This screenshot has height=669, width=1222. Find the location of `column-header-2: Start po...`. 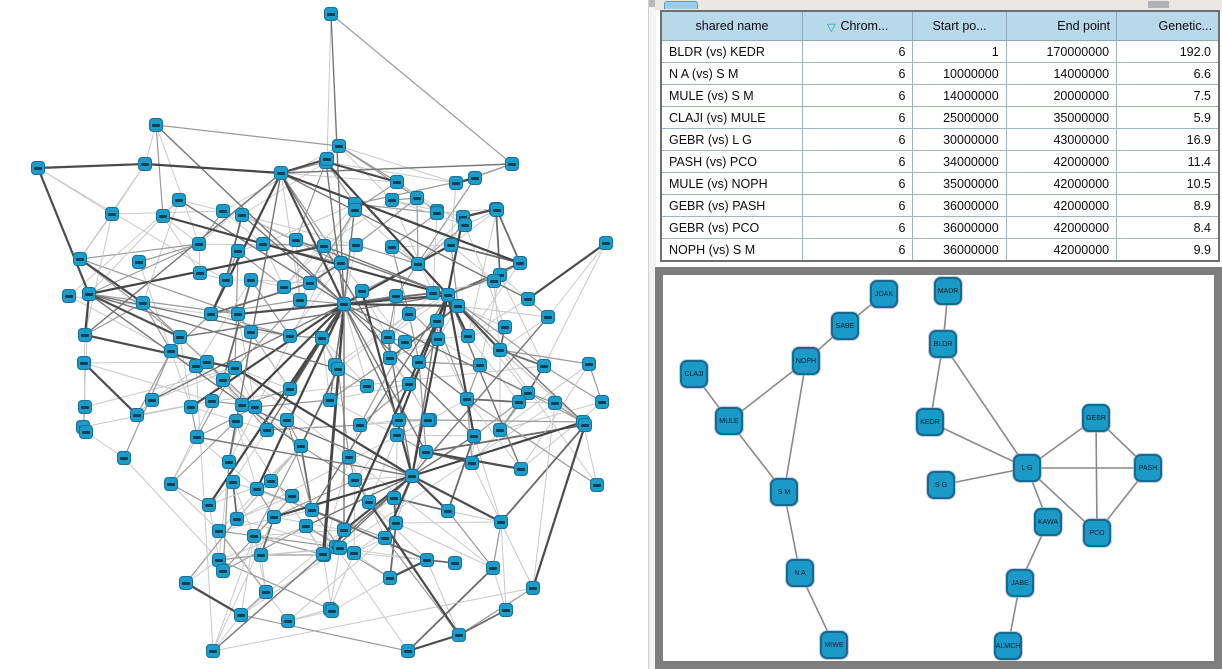

column-header-2: Start po... is located at coordinates (959, 25).